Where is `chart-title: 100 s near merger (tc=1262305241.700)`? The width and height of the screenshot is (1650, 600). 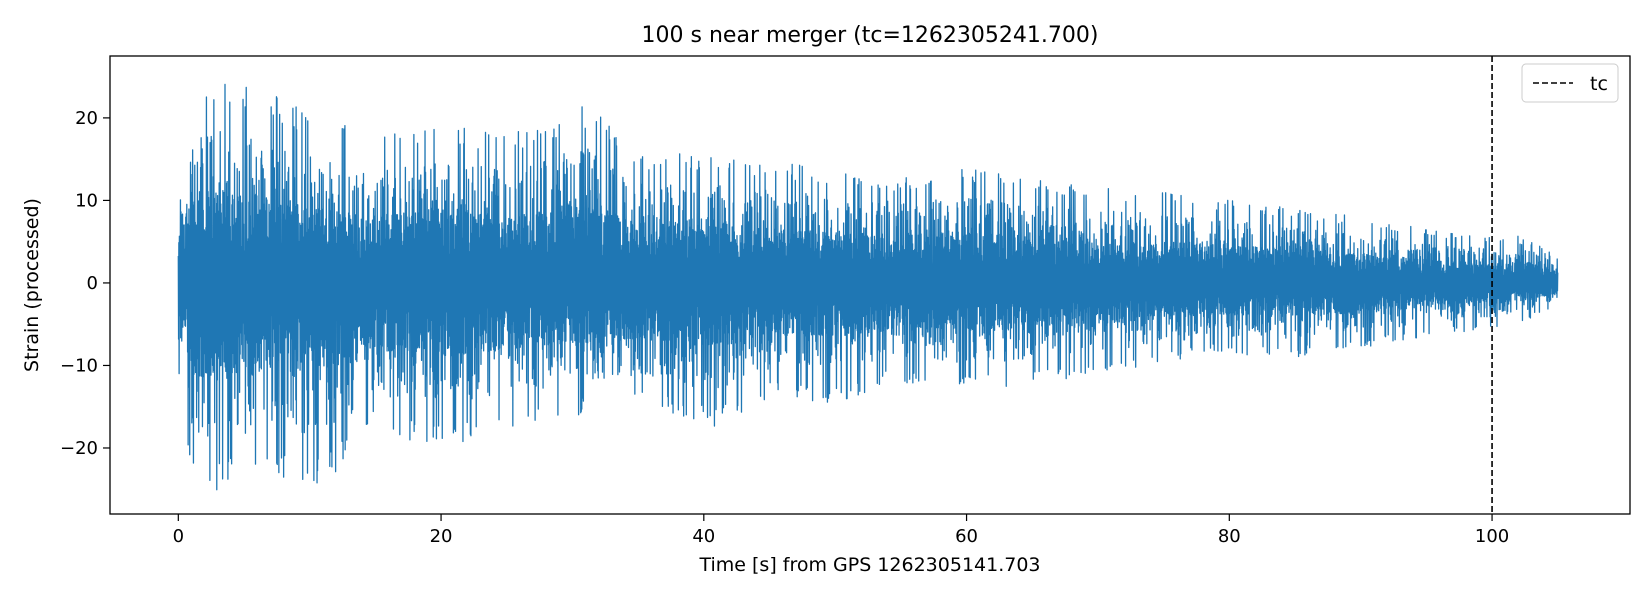 chart-title: 100 s near merger (tc=1262305241.700) is located at coordinates (870, 35).